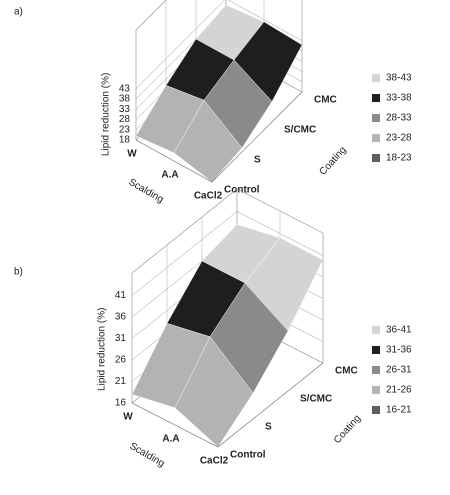 This screenshot has height=495, width=450. Describe the element at coordinates (18, 272) in the screenshot. I see `panel-label: b)` at that location.